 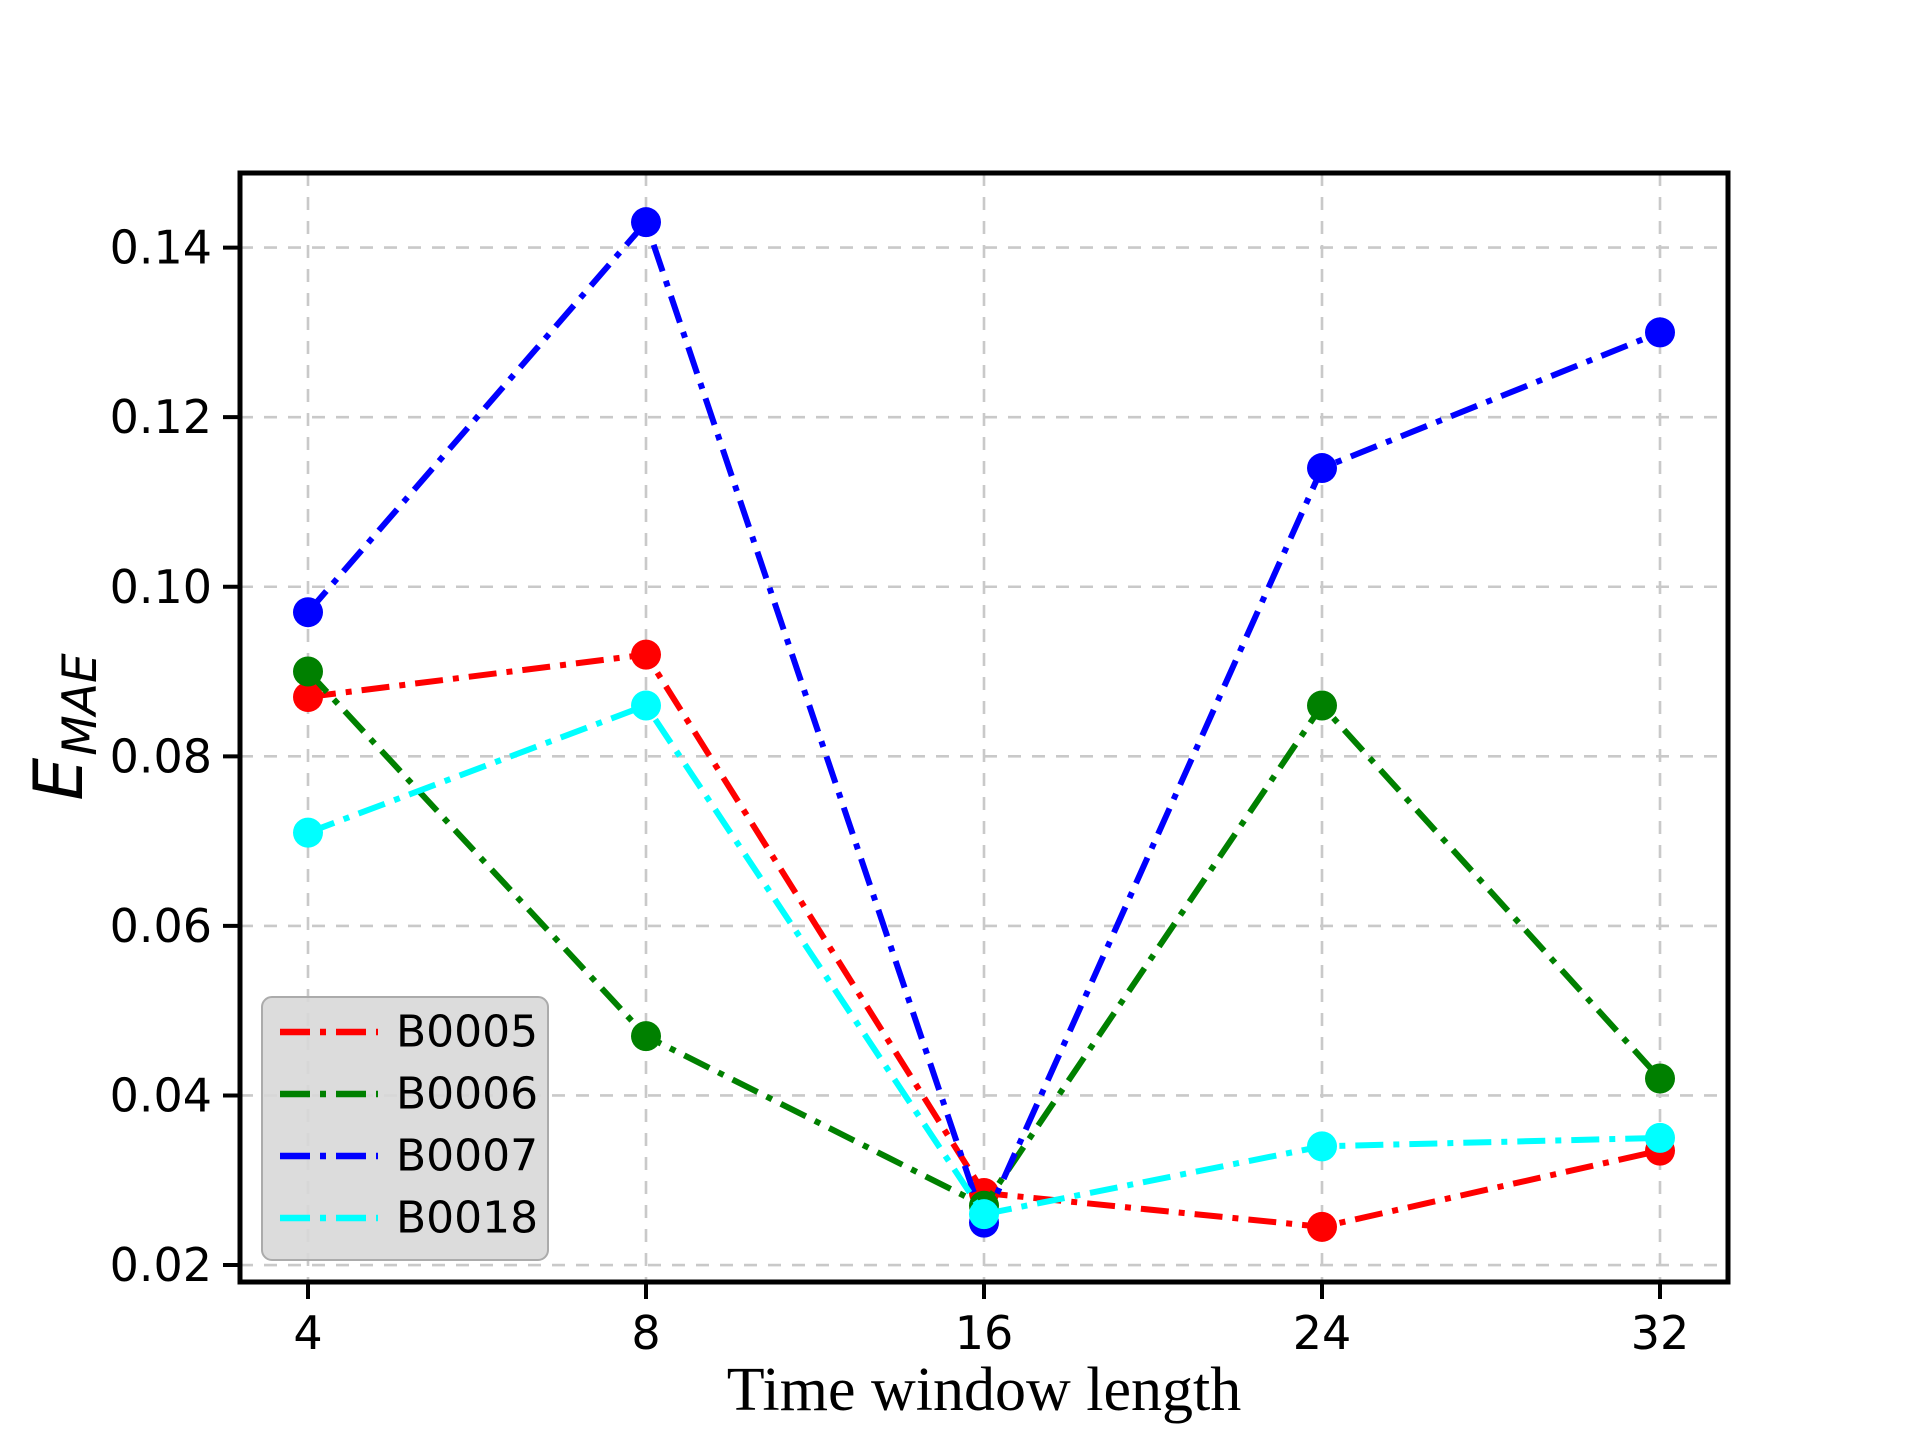 I want to click on y-axis-title: EMAE, so click(x=64, y=727).